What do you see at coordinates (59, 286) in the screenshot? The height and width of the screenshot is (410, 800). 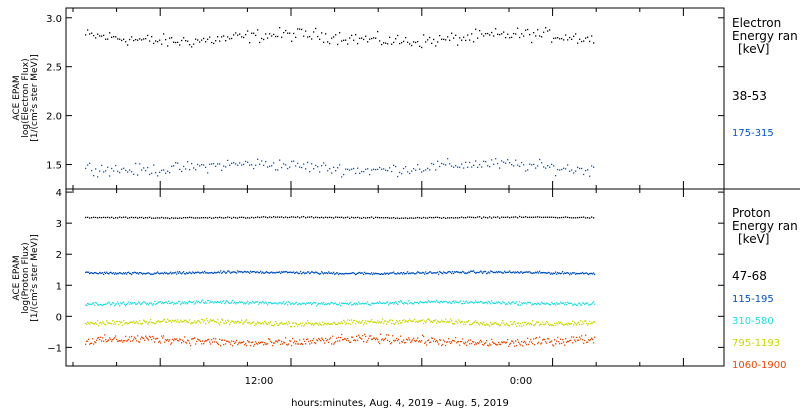 I see `ytick-label-proton-2: 1` at bounding box center [59, 286].